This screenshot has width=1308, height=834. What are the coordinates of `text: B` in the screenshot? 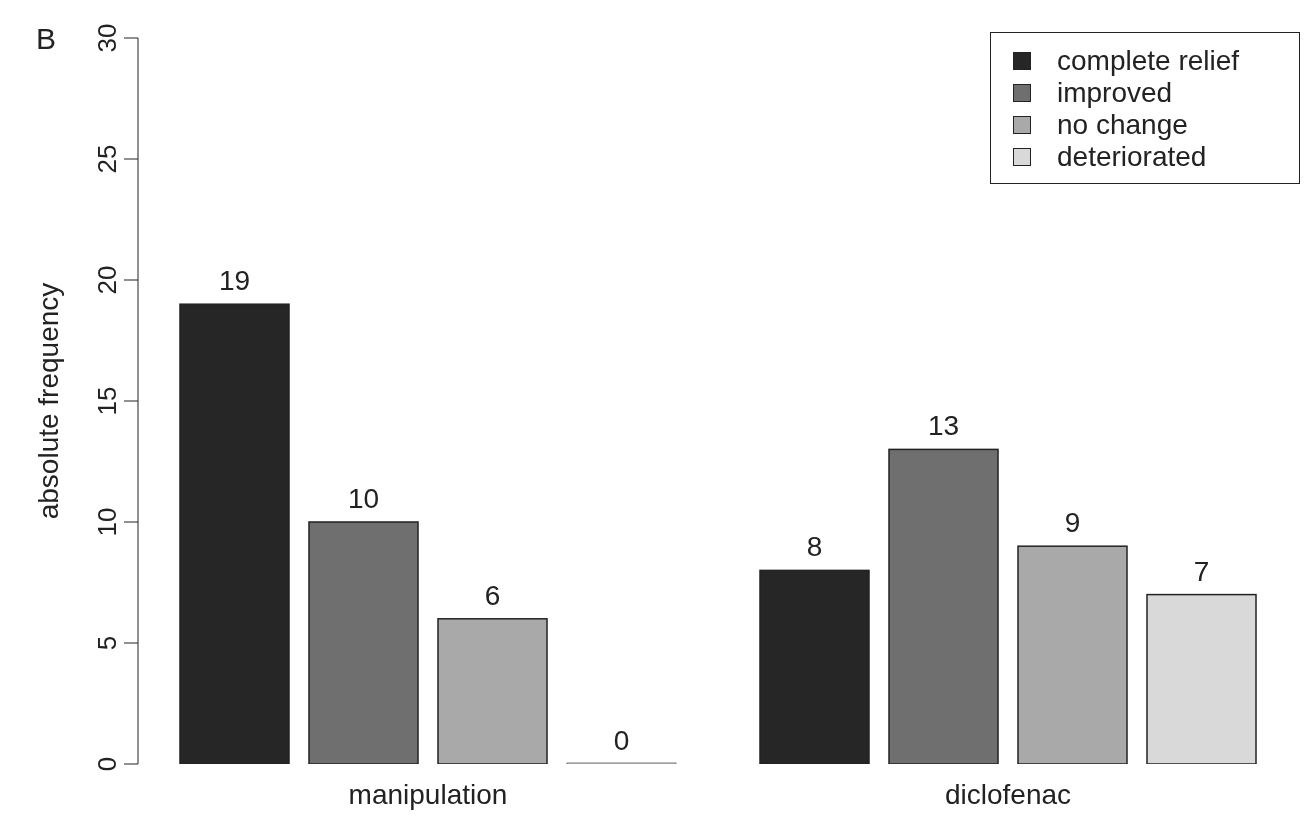 It's located at (46, 39).